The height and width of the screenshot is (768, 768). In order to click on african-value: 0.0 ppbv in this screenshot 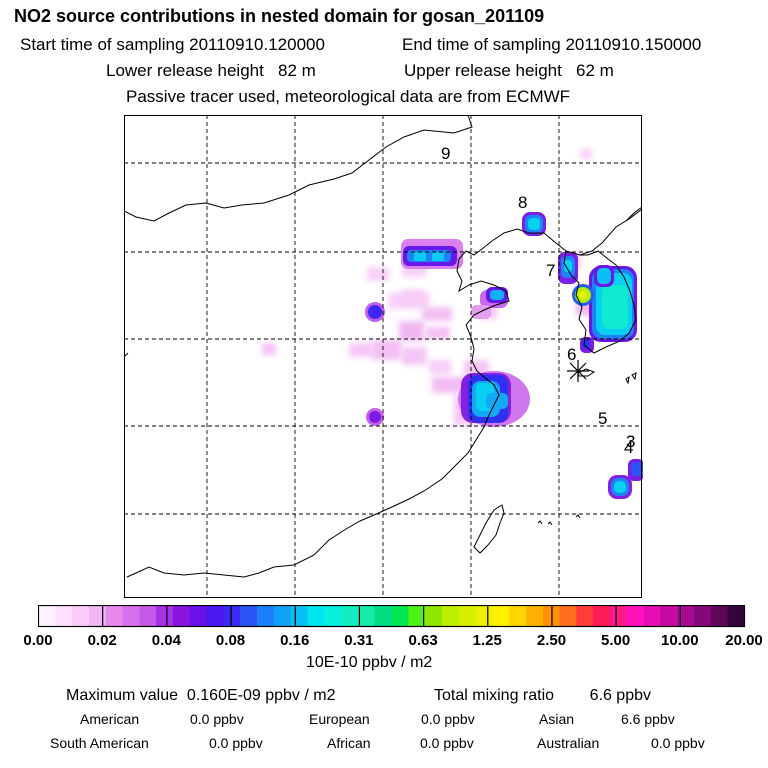, I will do `click(447, 743)`.